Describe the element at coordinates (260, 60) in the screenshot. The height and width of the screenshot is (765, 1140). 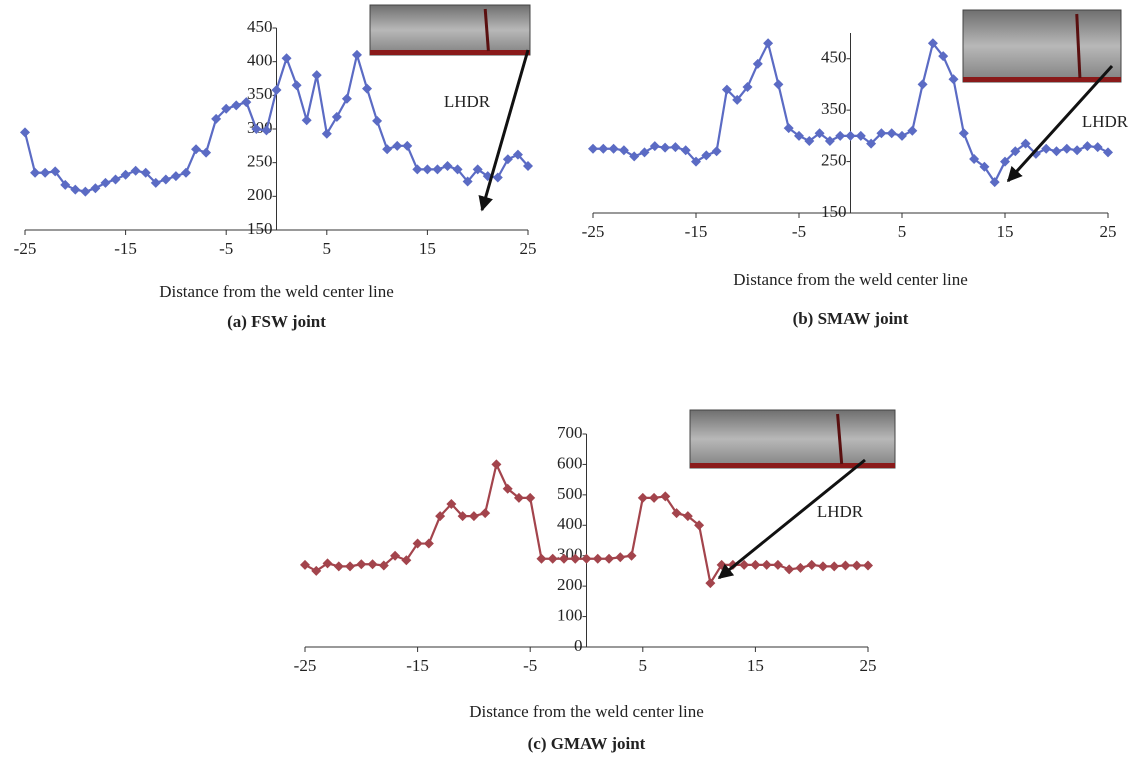
I see `y-tick-label: 400` at that location.